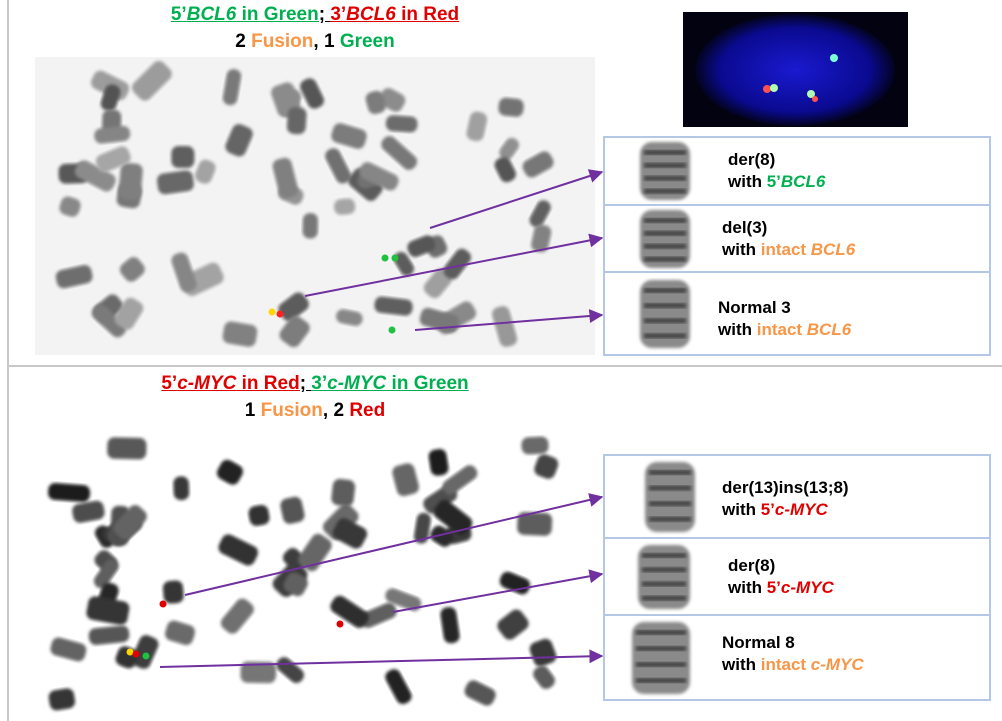 Image resolution: width=1002 pixels, height=721 pixels. Describe the element at coordinates (367, 410) in the screenshot. I see `text: Red` at that location.